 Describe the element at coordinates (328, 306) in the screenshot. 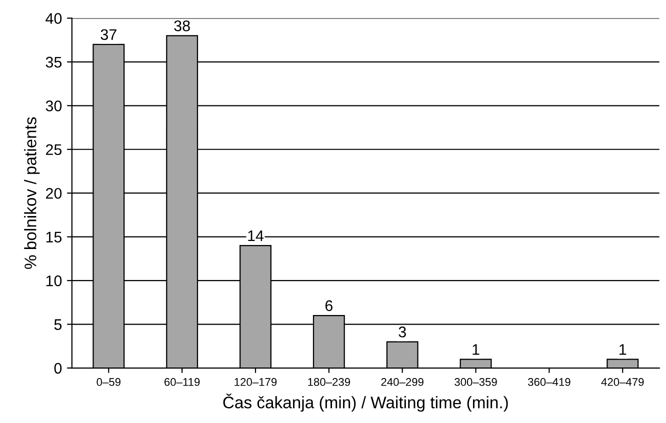

I see `data-label: 6` at that location.